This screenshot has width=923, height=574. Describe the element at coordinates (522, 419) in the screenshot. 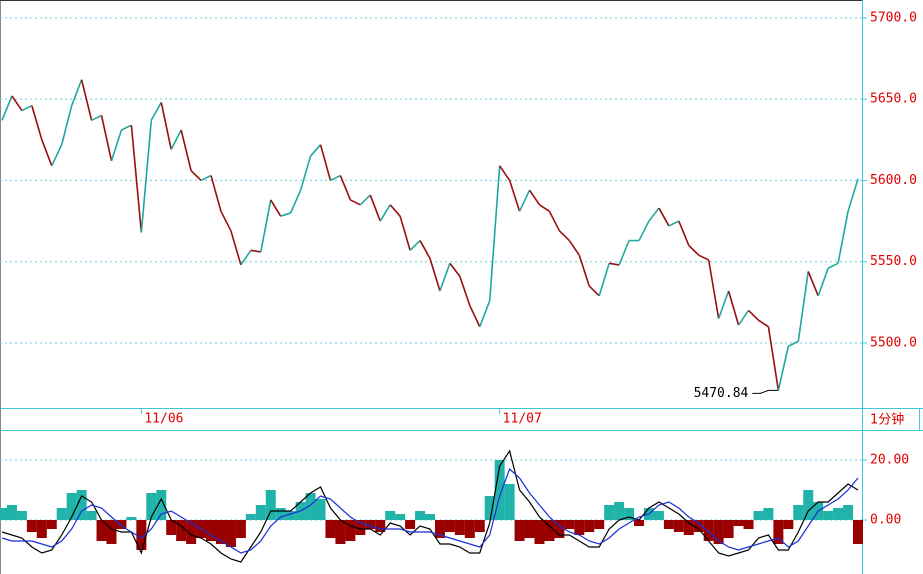

I see `x-tick-label: 11/07` at that location.